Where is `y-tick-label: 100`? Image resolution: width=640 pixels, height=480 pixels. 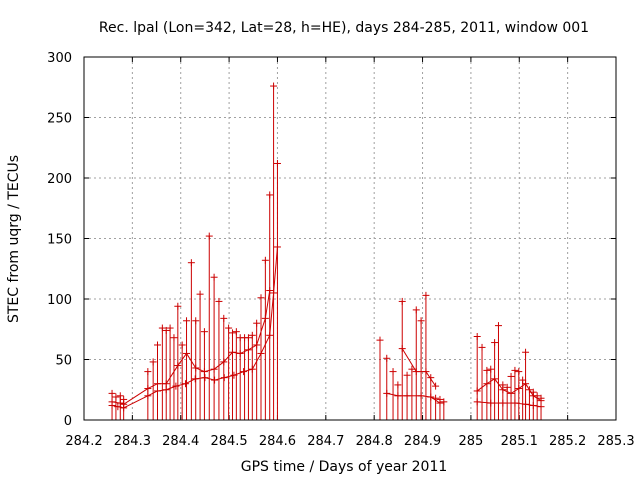
y-tick-label: 100 is located at coordinates (59, 300).